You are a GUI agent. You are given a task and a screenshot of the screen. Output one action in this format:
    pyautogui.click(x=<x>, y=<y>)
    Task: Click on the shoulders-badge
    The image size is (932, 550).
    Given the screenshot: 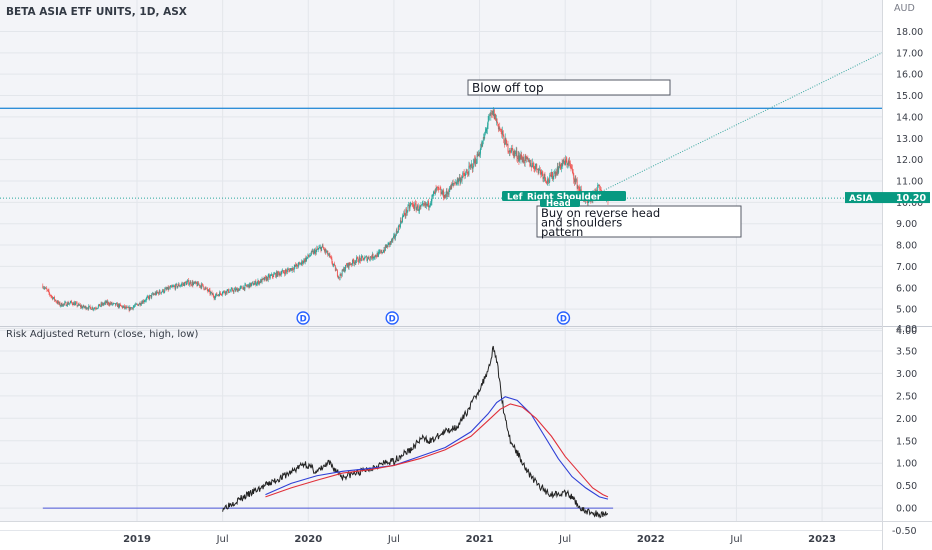 What is the action you would take?
    pyautogui.click(x=564, y=196)
    